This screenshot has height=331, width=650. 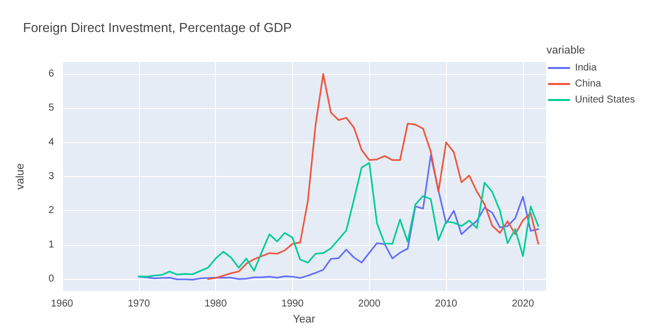 I want to click on y-tick-label: 5, so click(x=51, y=108).